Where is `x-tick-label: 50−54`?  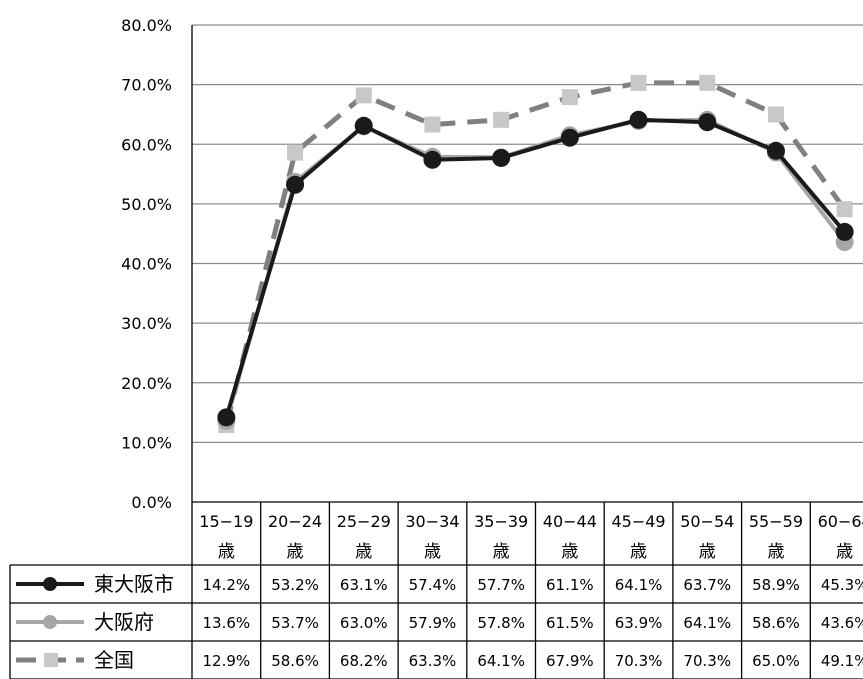
x-tick-label: 50−54 is located at coordinates (707, 521).